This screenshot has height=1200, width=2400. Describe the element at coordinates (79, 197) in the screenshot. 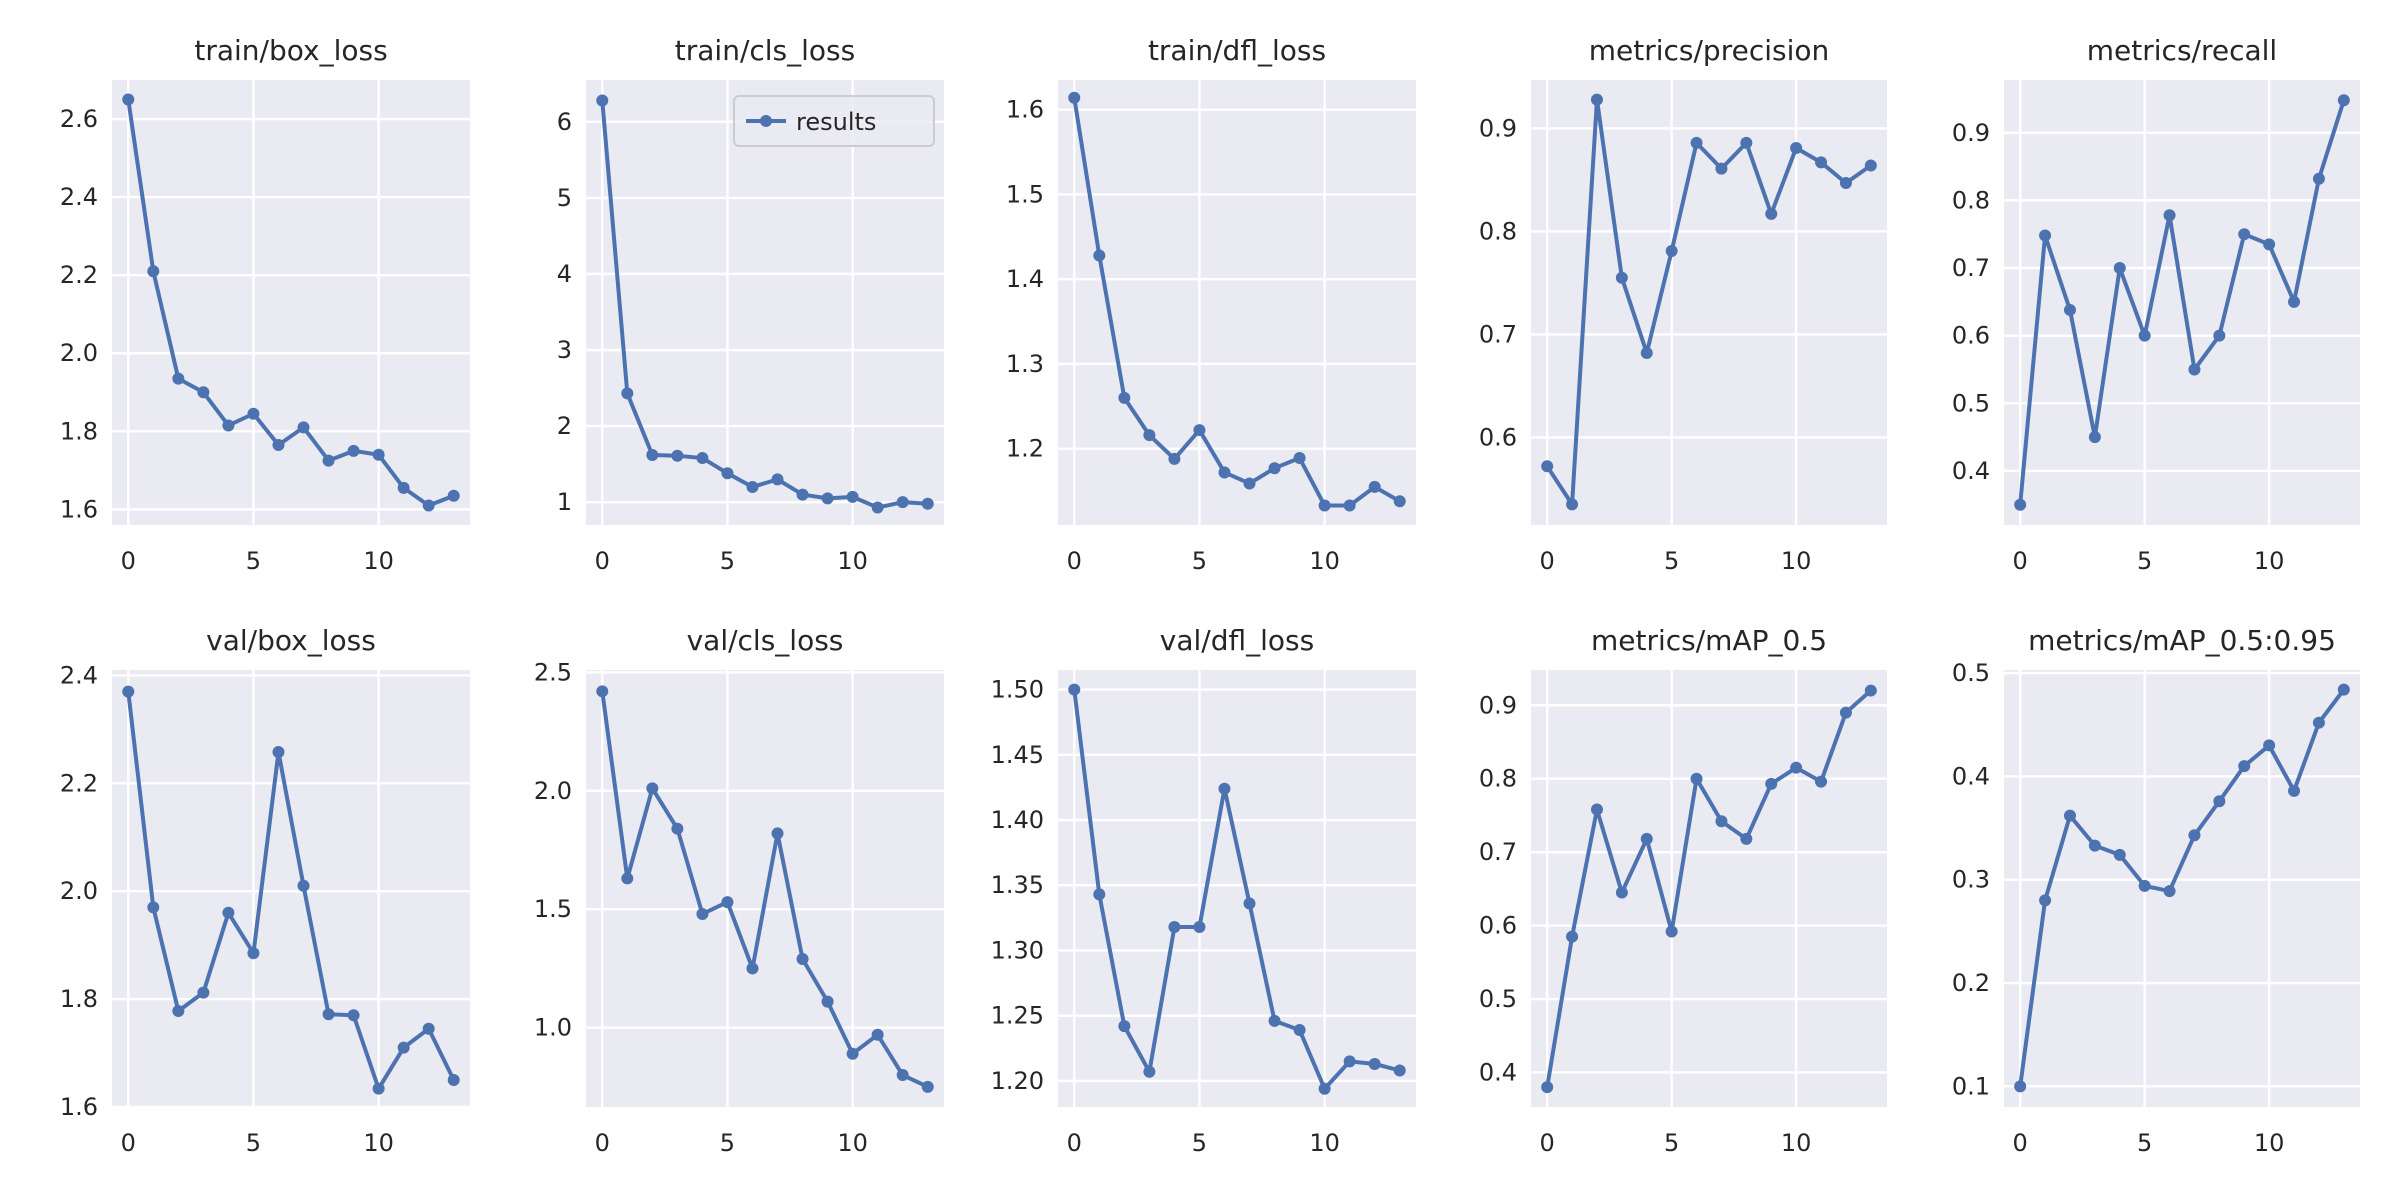

I see `y-tick-label: 2.4` at that location.